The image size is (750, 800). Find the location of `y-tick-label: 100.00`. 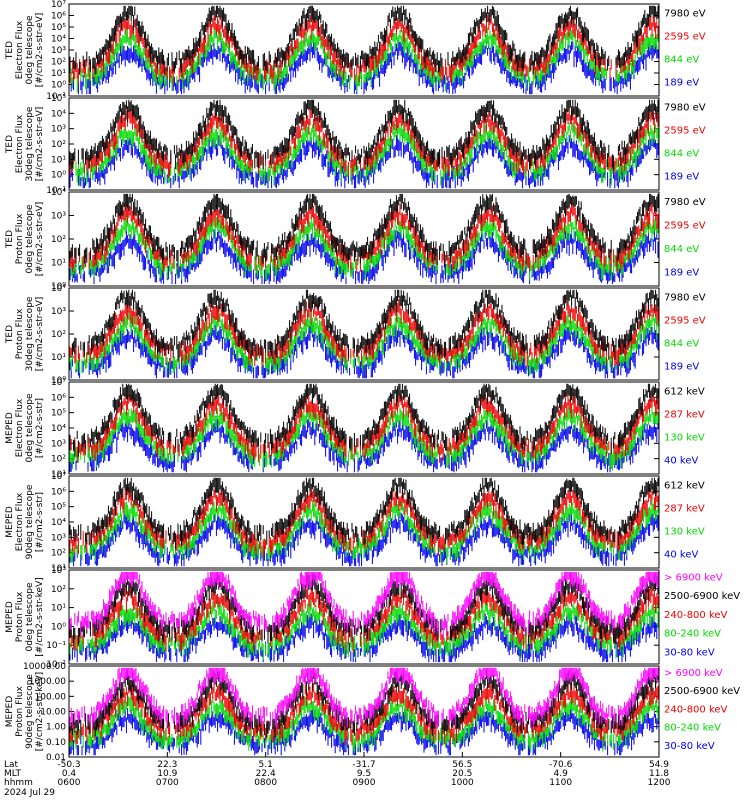

y-tick-label: 100.00 is located at coordinates (51, 697).